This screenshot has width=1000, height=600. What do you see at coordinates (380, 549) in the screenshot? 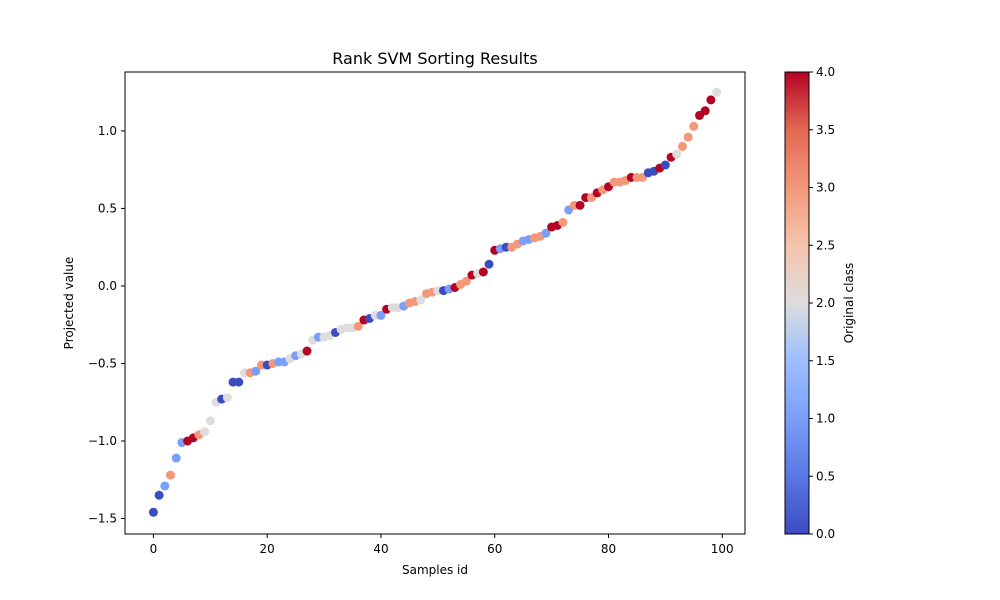
I see `x-tick-label: 40` at bounding box center [380, 549].